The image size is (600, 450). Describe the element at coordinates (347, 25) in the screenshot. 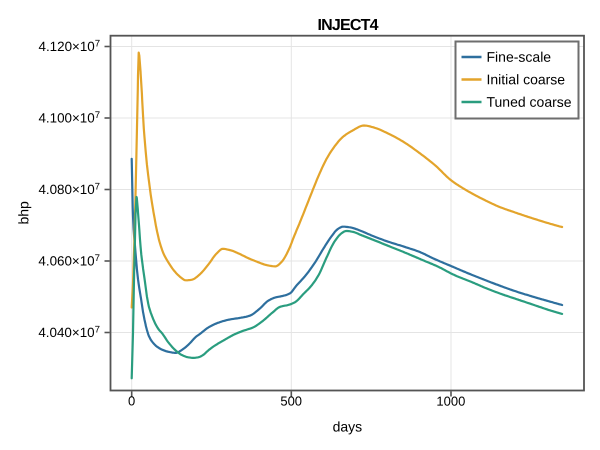

I see `svg-text: INJECT4` at that location.